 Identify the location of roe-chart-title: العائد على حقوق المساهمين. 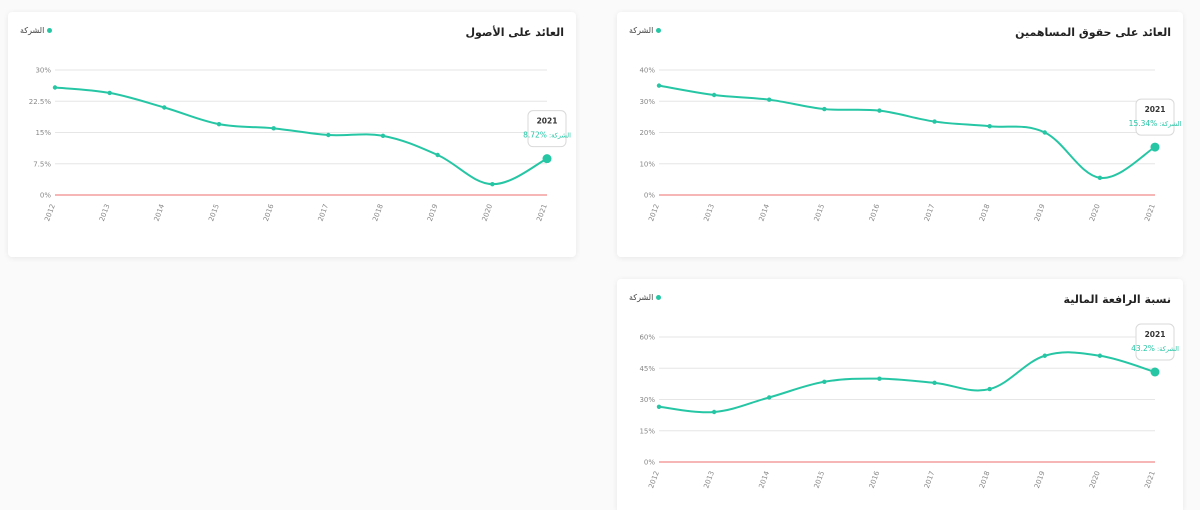
(1093, 32).